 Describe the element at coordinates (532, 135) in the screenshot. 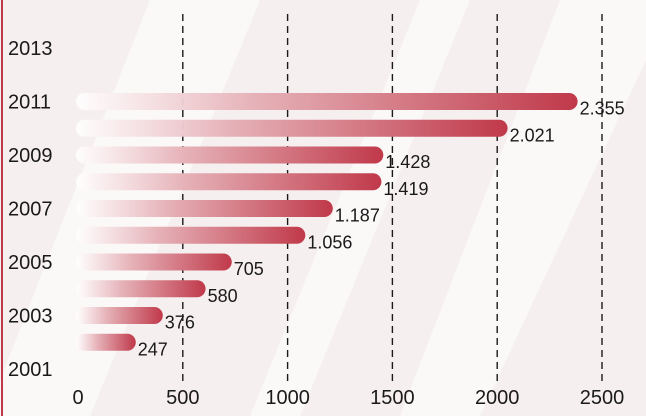

I see `value-label-2010: 2.021` at that location.